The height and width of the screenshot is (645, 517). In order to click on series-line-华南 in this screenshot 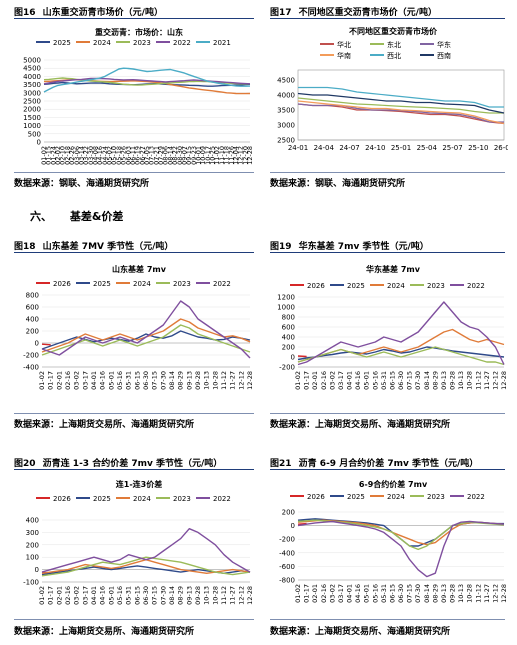, I will do `click(401, 112)`.